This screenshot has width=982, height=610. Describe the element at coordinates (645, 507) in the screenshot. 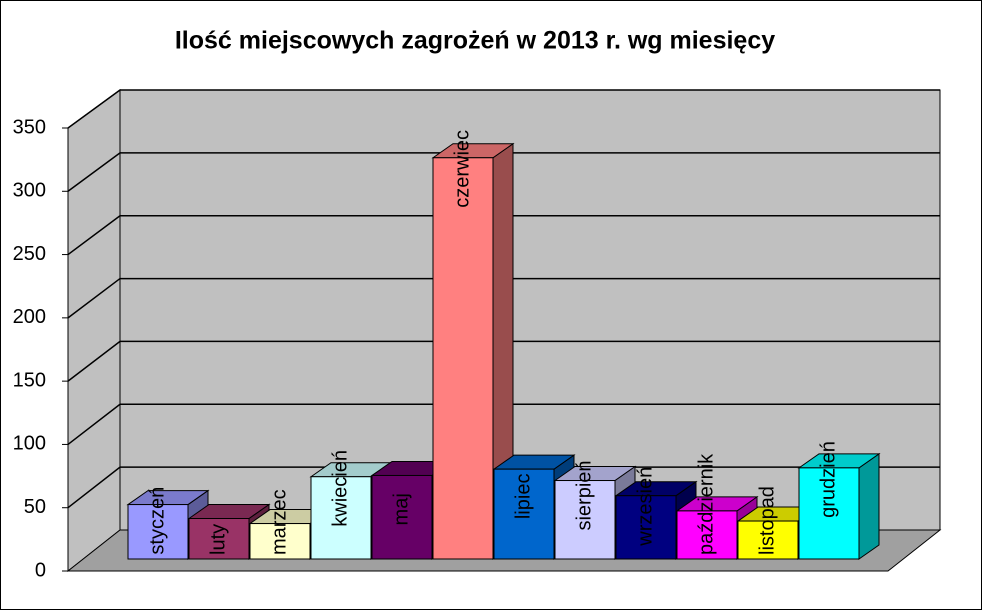

I see `bar-label: wrzesień` at that location.